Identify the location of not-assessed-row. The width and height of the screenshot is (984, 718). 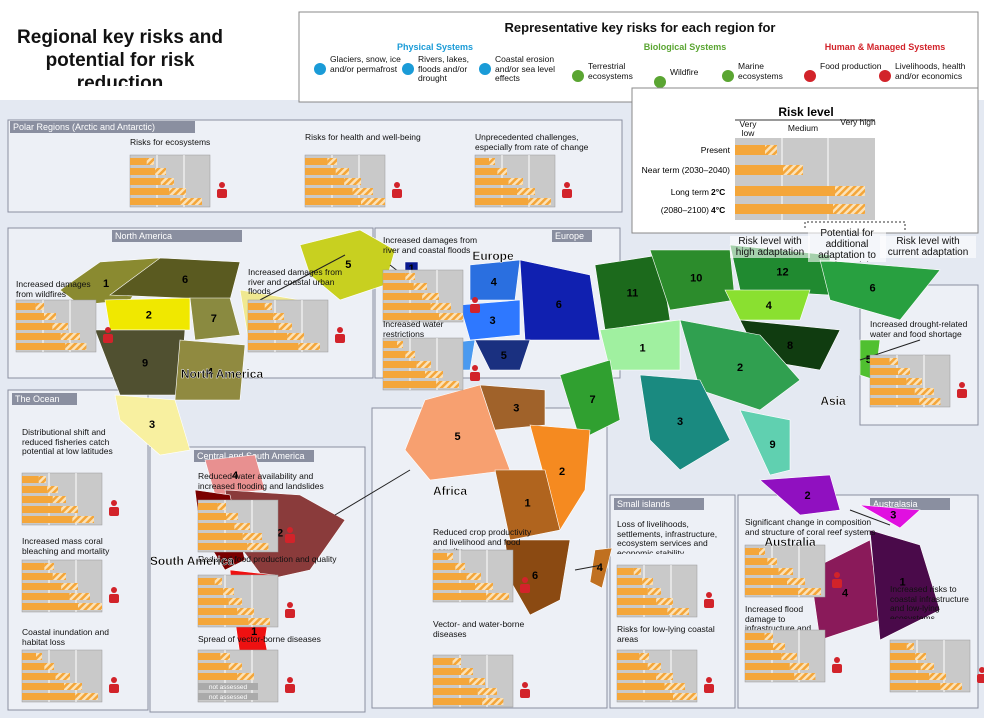
(228, 696).